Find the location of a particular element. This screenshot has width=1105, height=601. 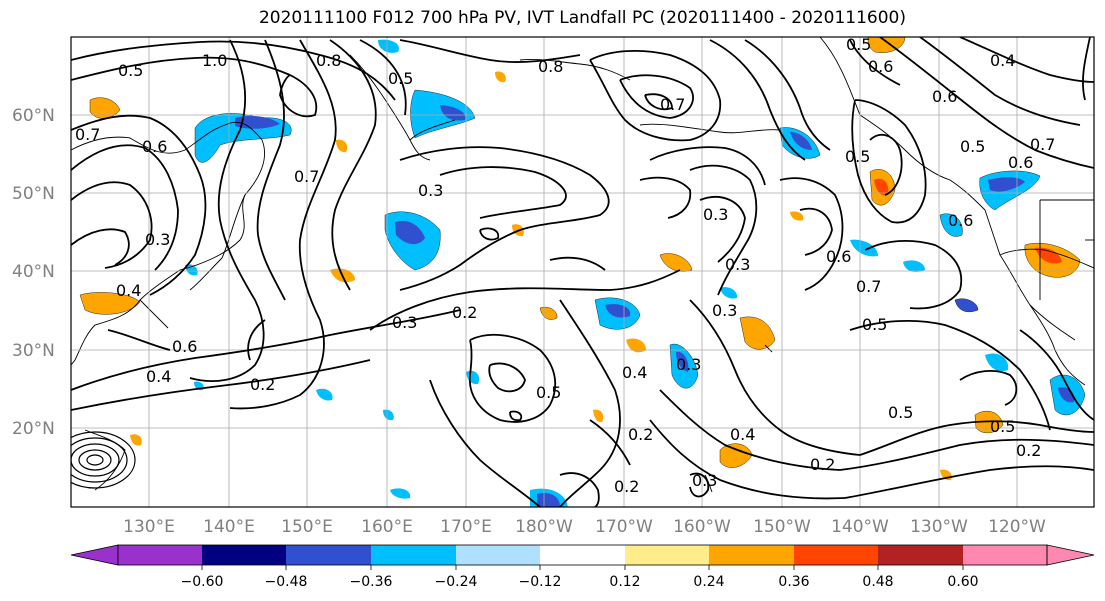

lat-label: 50°N is located at coordinates (33, 194).